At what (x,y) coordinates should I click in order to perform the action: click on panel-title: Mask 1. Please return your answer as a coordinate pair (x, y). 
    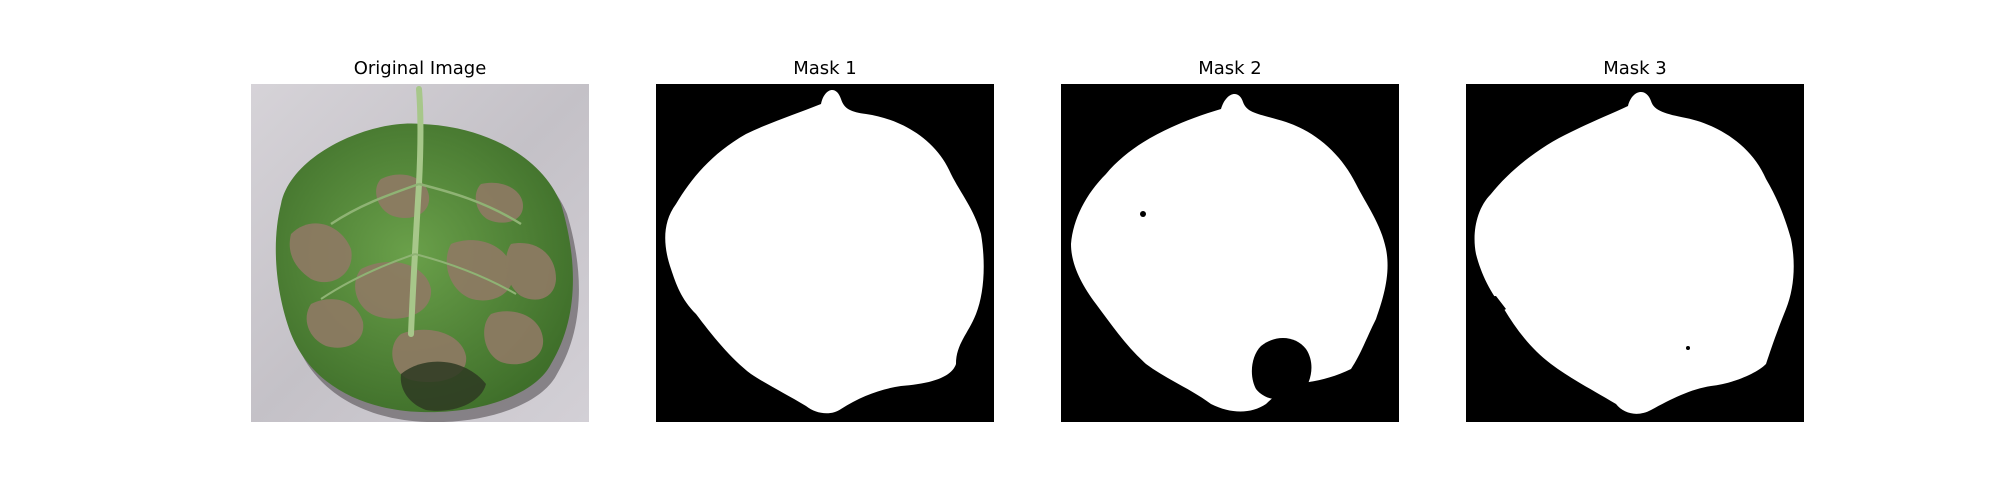
    Looking at the image, I should click on (825, 68).